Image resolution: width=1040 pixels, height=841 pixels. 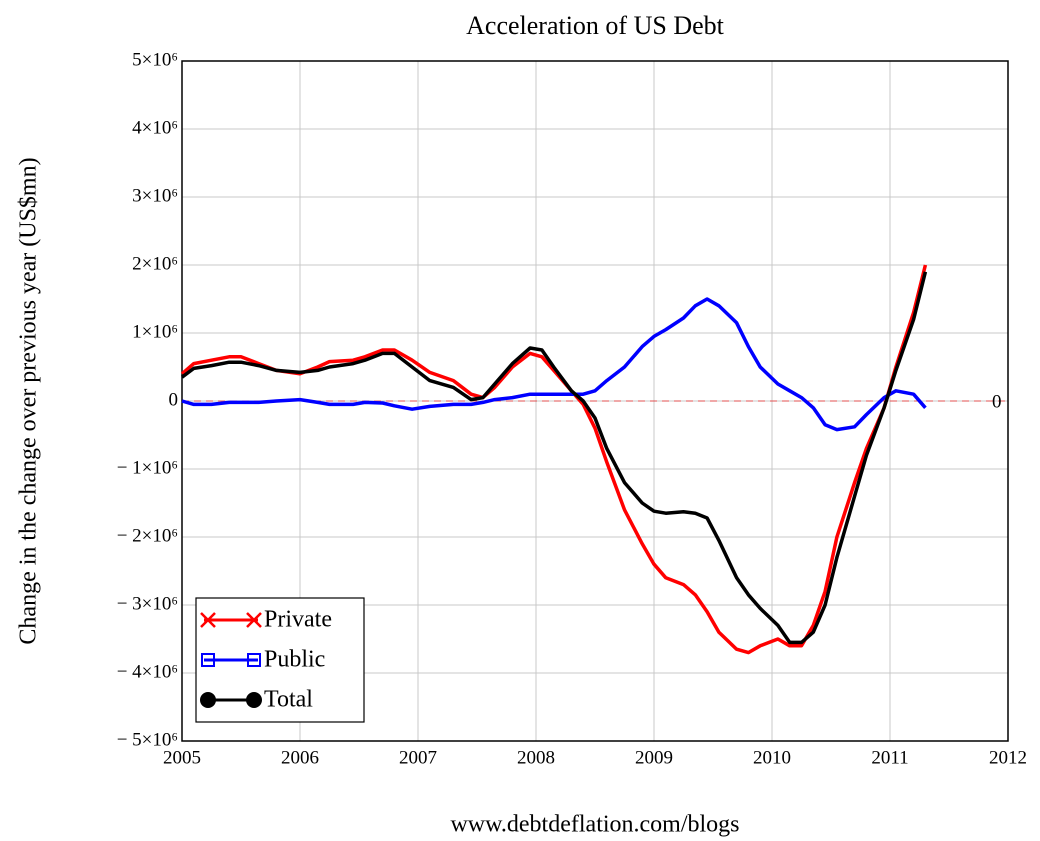 What do you see at coordinates (889, 757) in the screenshot?
I see `x-tick-label: 2011` at bounding box center [889, 757].